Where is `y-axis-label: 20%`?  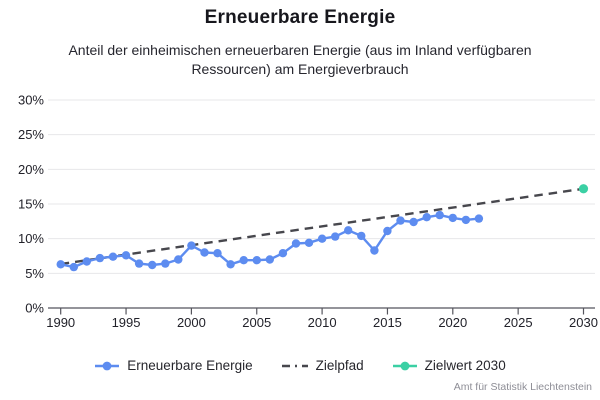 y-axis-label: 20% is located at coordinates (31, 169).